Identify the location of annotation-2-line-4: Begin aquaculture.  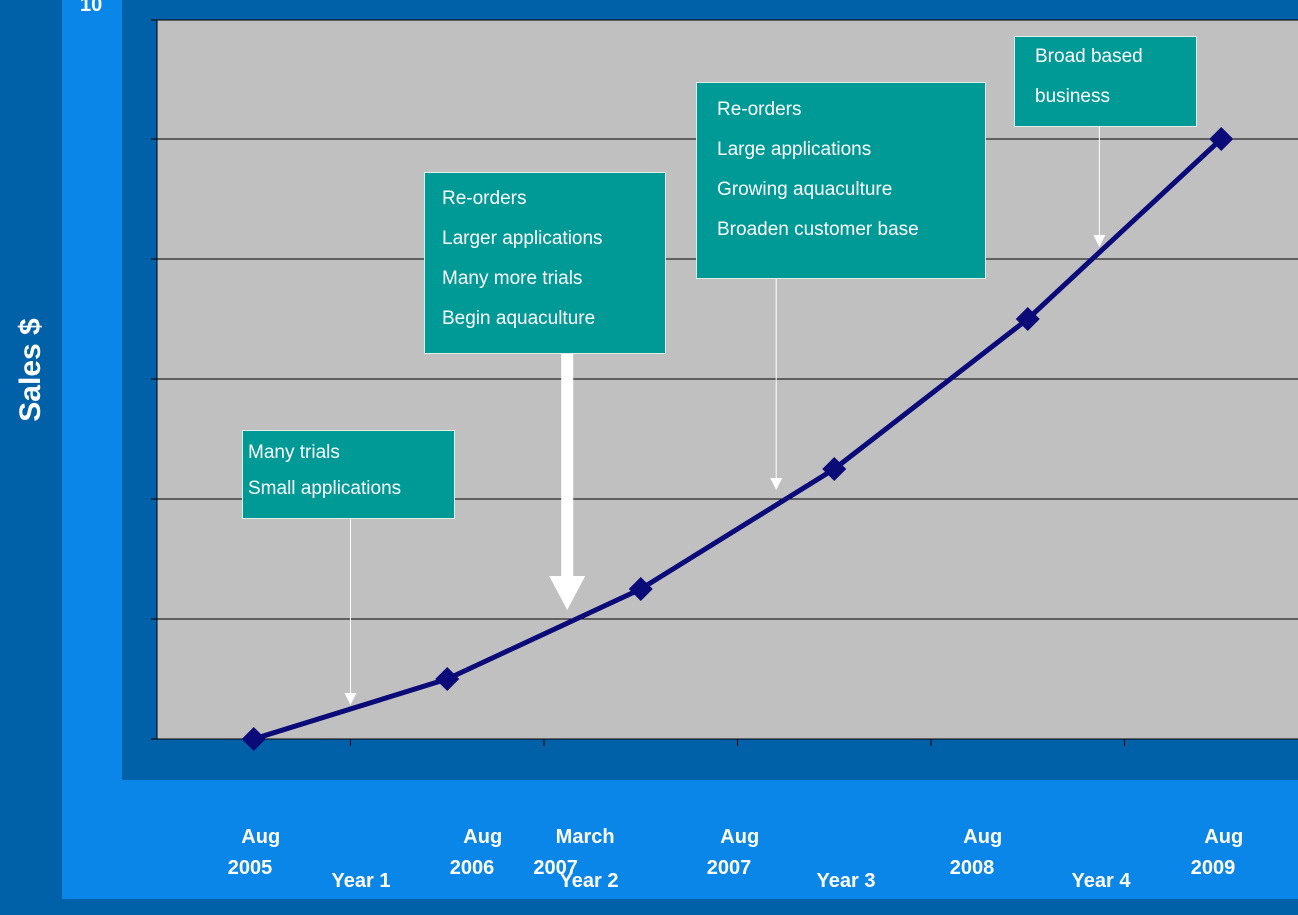
(519, 318).